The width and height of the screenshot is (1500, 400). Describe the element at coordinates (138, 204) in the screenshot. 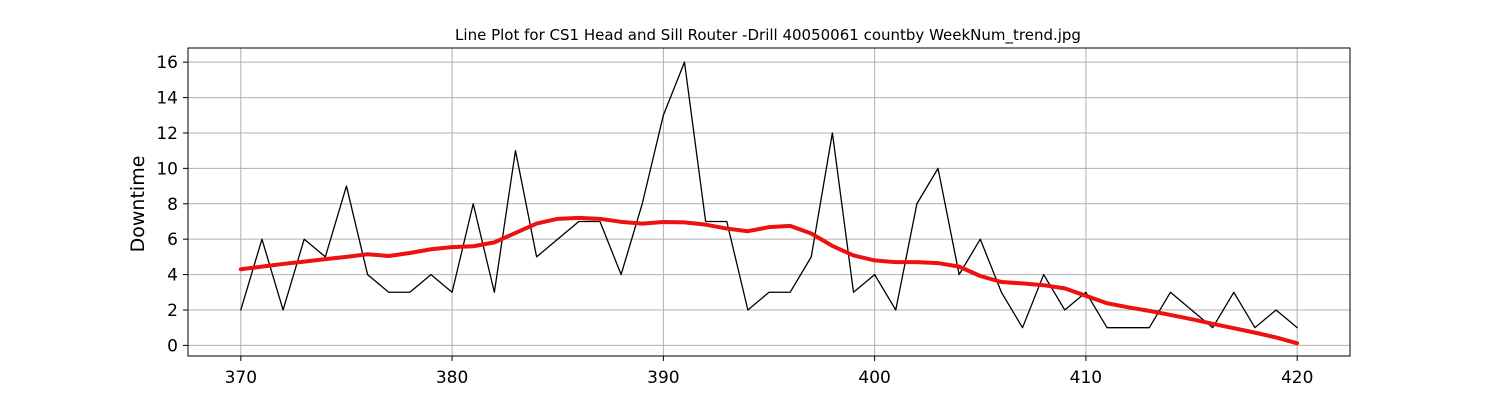

I see `y-axis-label: Downtime` at that location.